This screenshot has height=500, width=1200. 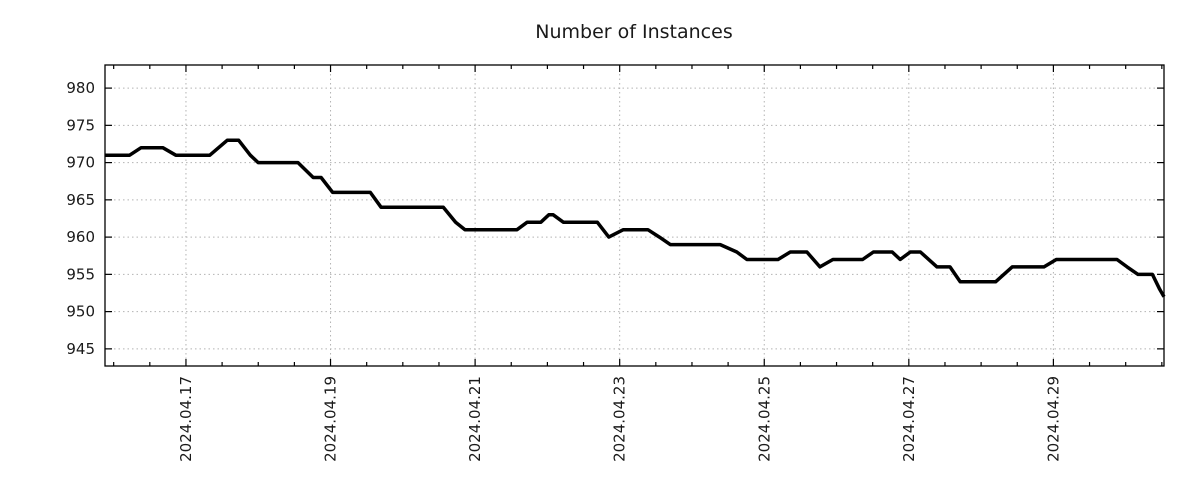 I want to click on y-tick-label: 950, so click(x=80, y=312).